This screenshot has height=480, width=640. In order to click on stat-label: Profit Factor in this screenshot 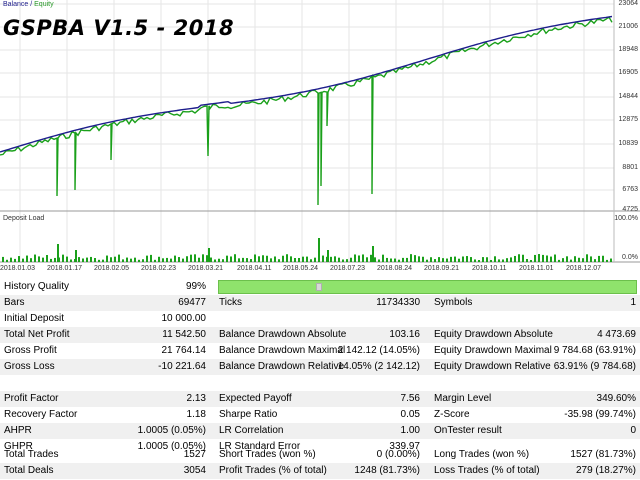, I will do `click(31, 398)`.